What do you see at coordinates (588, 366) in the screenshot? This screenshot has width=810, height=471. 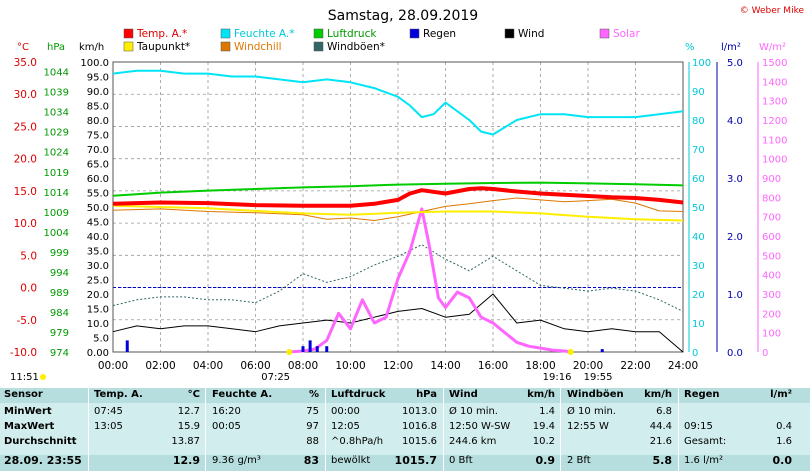 I see `x-tick-label: 20:00` at bounding box center [588, 366].